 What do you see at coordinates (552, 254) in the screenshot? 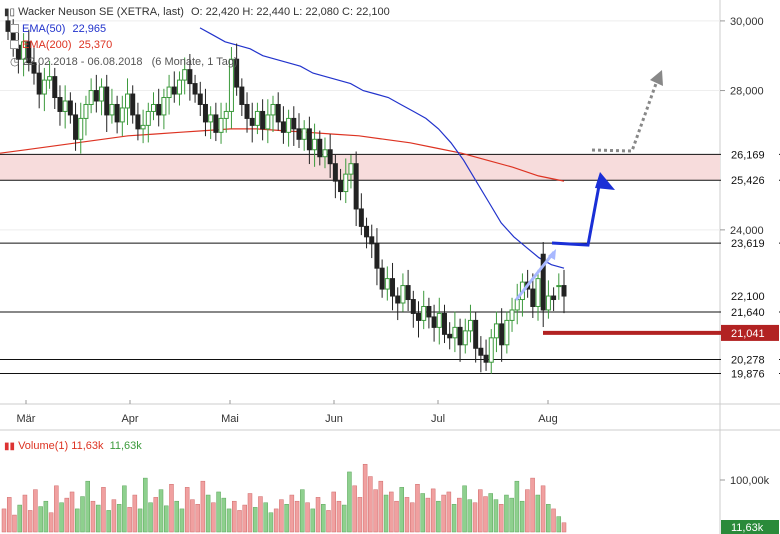
I see `scenario-arrowhead-light` at bounding box center [552, 254].